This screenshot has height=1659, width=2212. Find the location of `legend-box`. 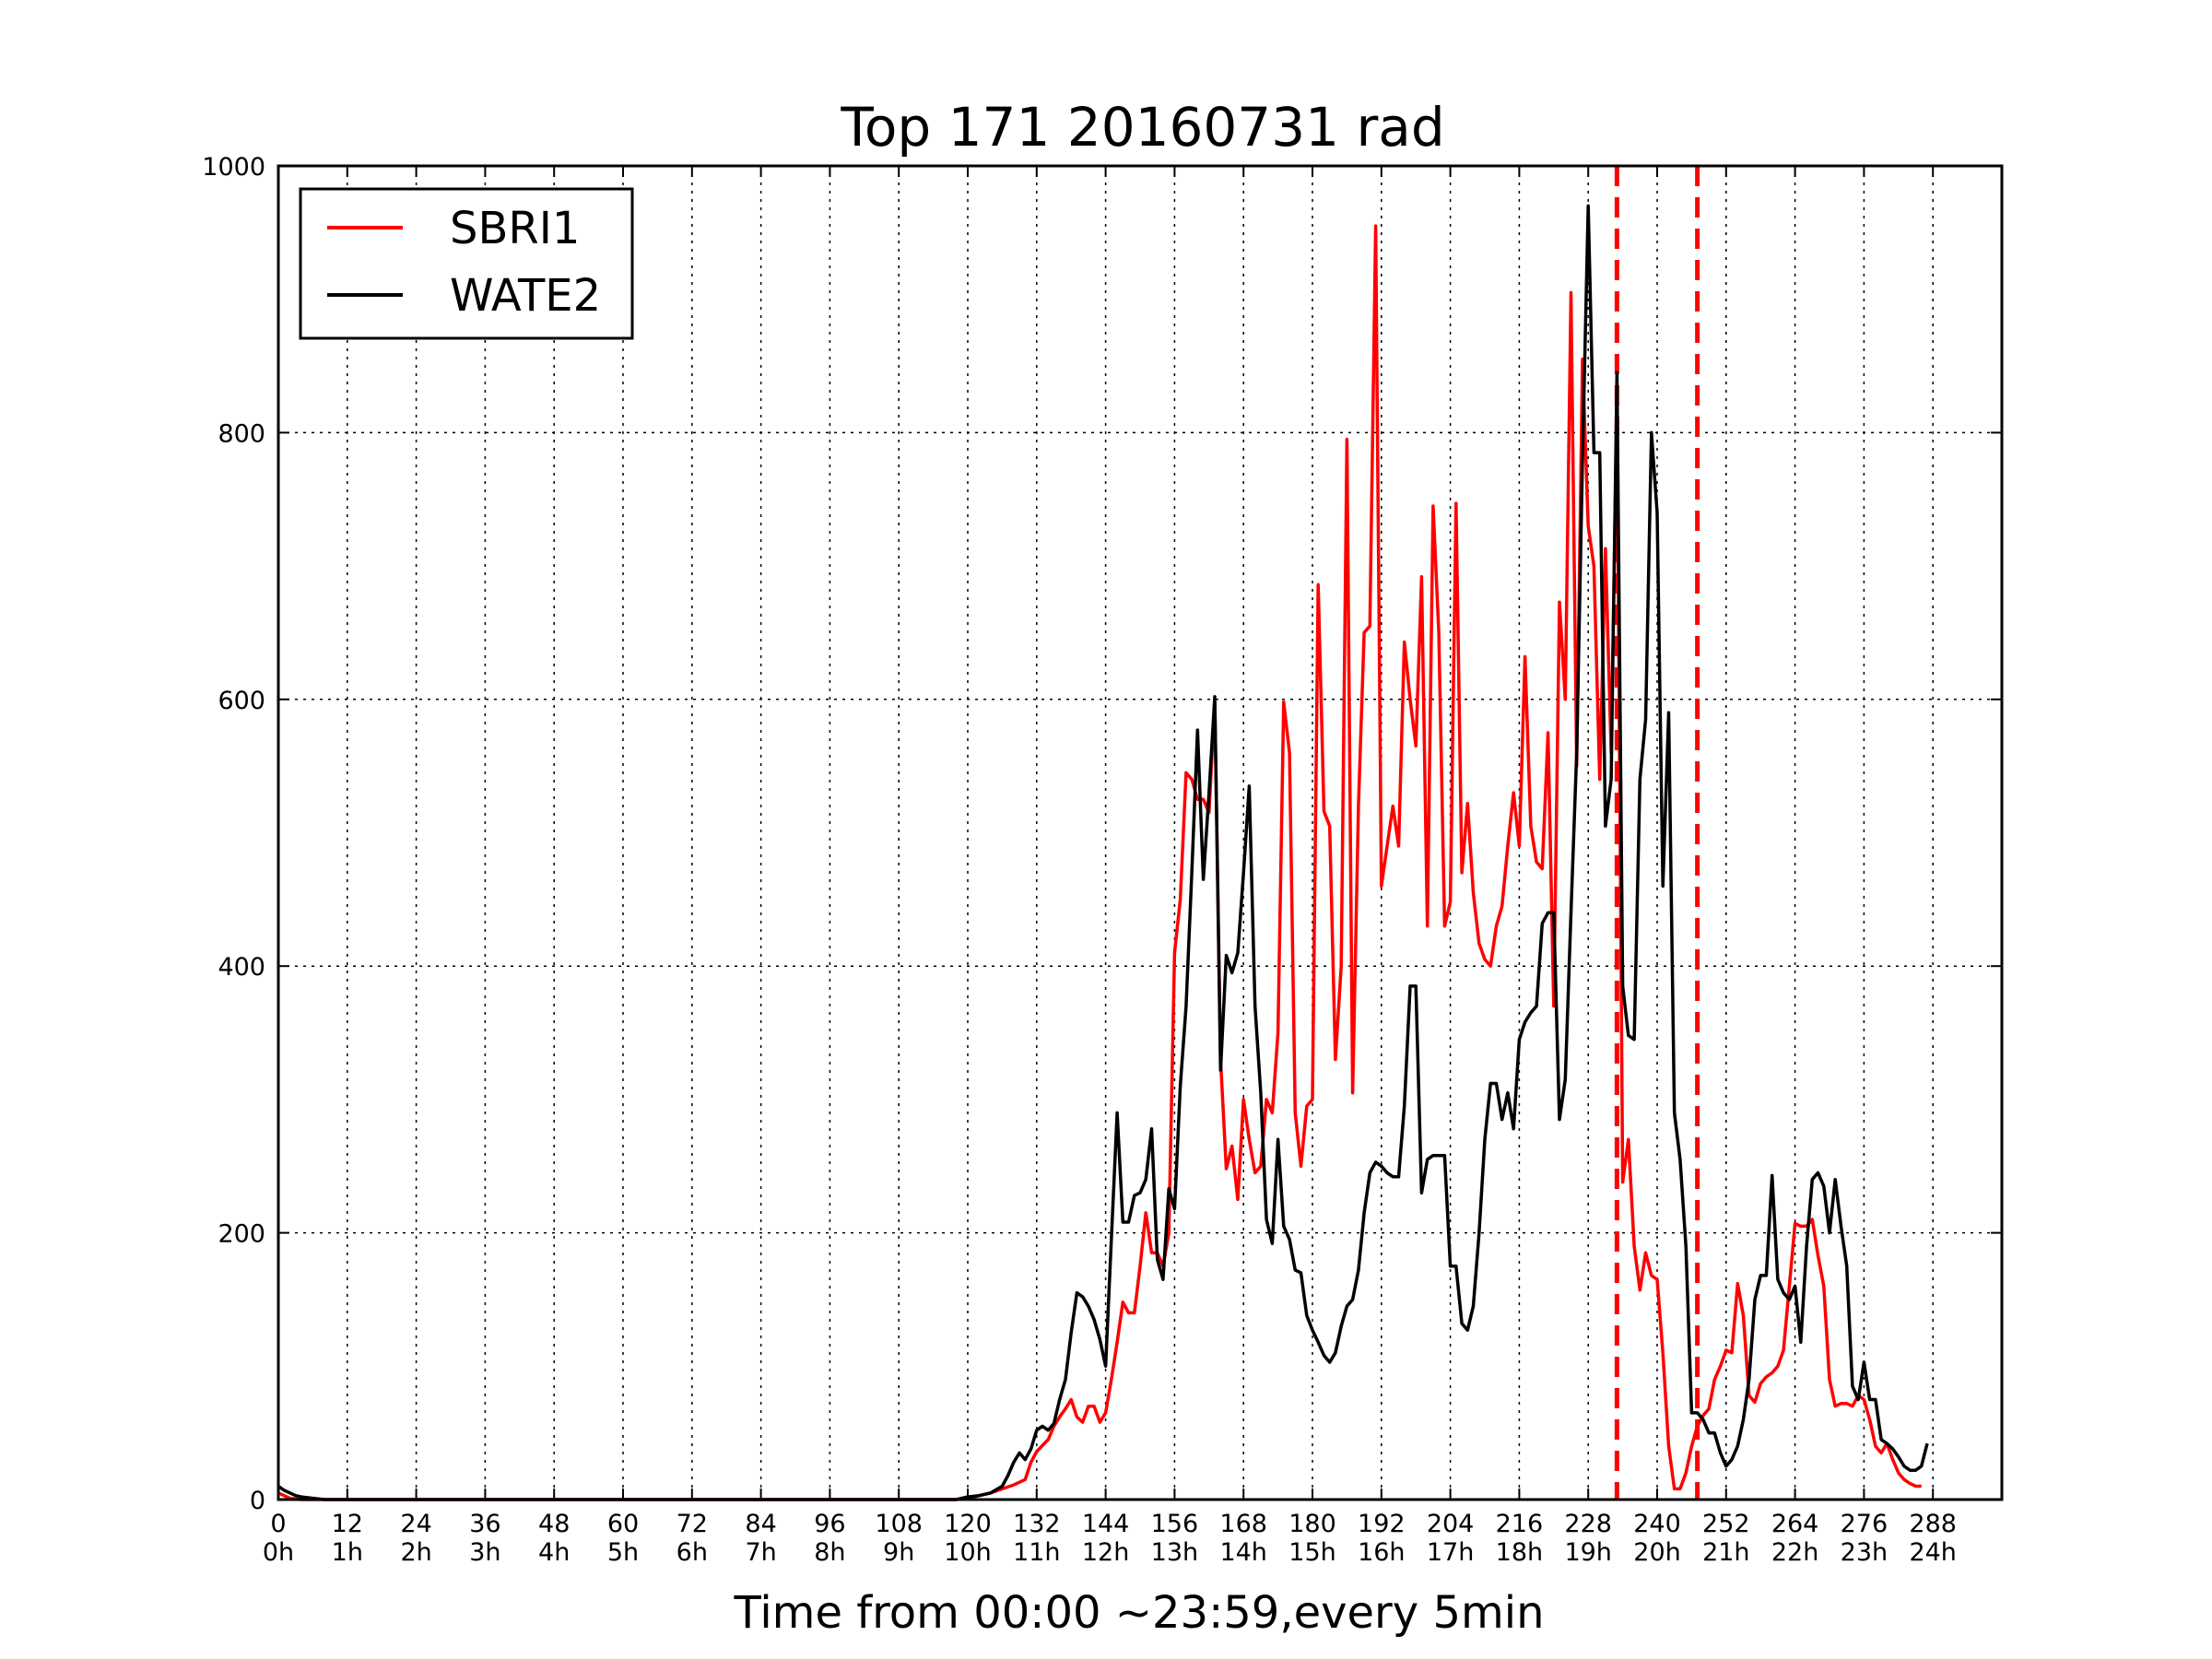

legend-box is located at coordinates (466, 263).